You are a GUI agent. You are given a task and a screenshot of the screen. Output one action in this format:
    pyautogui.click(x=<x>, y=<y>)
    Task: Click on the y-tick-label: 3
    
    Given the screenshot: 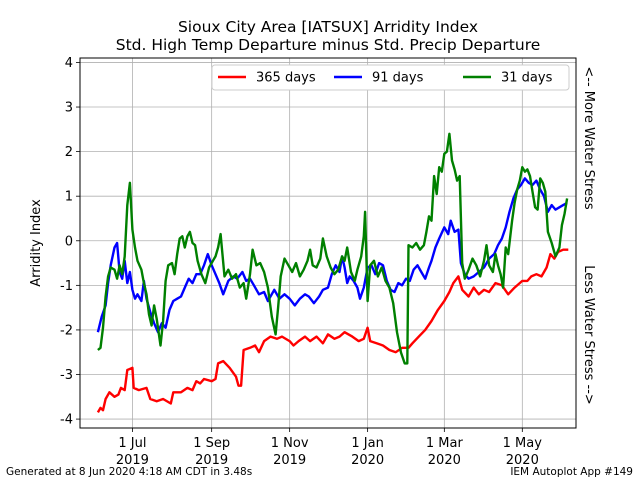 What is the action you would take?
    pyautogui.click(x=69, y=108)
    